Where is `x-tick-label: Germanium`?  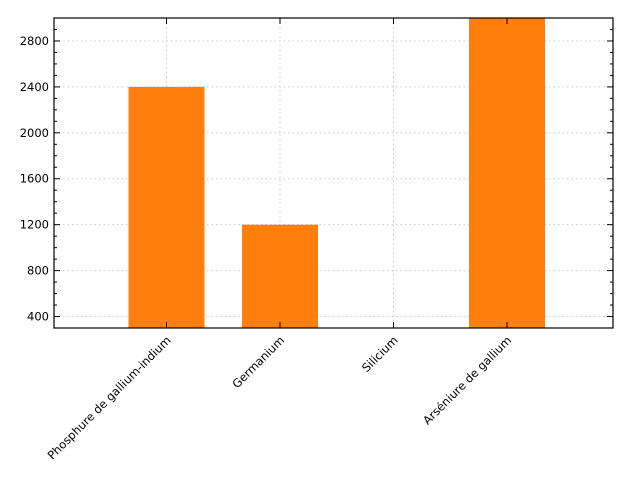
x-tick-label: Germanium is located at coordinates (258, 362).